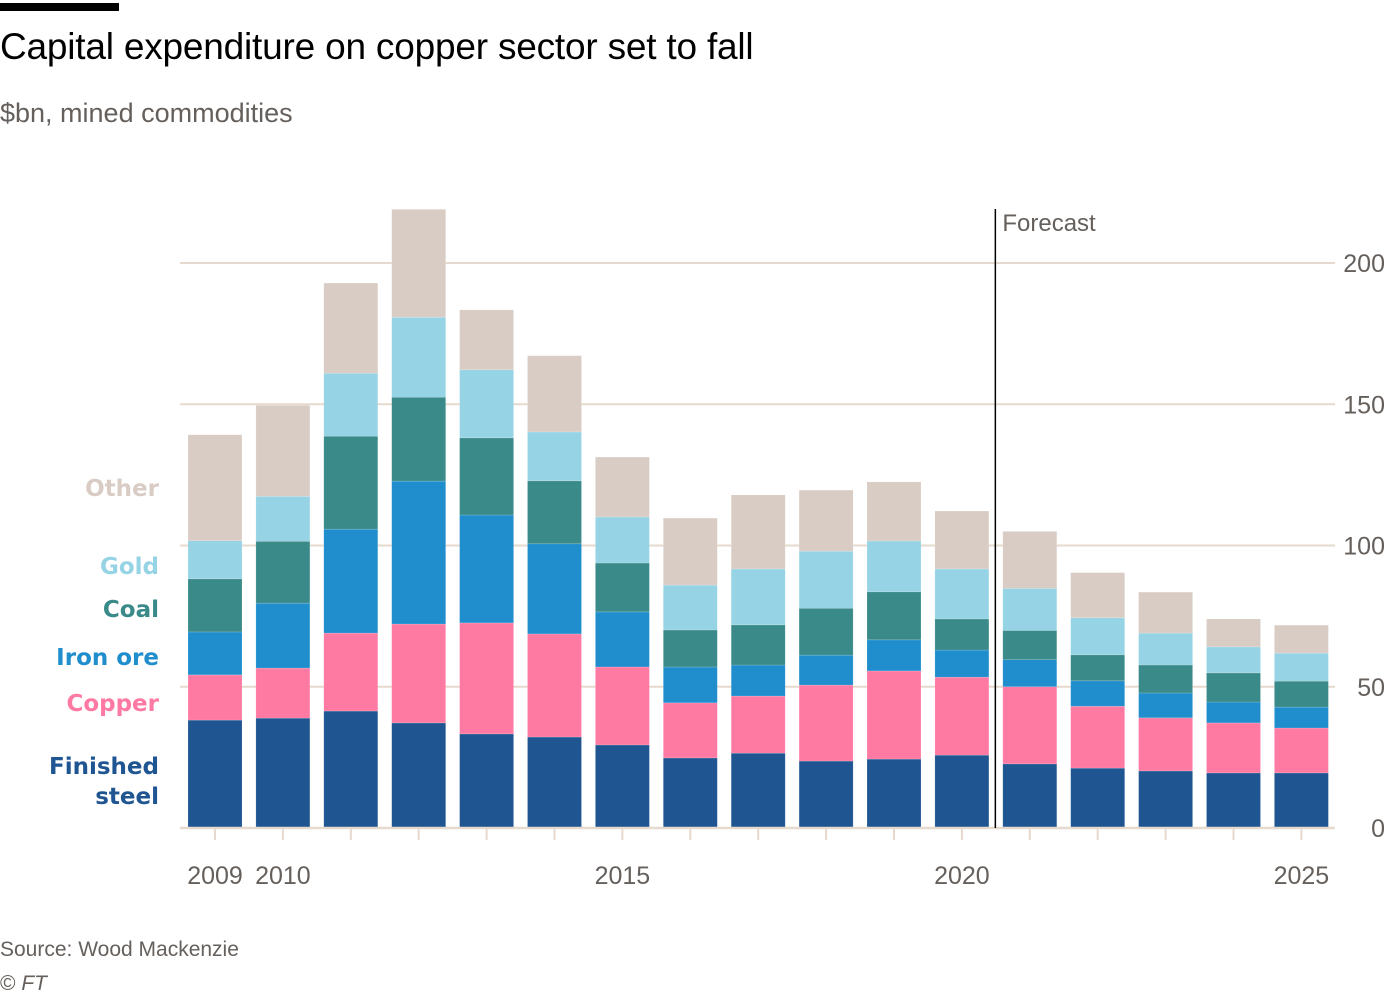  Describe the element at coordinates (1097, 693) in the screenshot. I see `bar-segment-iron-ore-2022` at that location.